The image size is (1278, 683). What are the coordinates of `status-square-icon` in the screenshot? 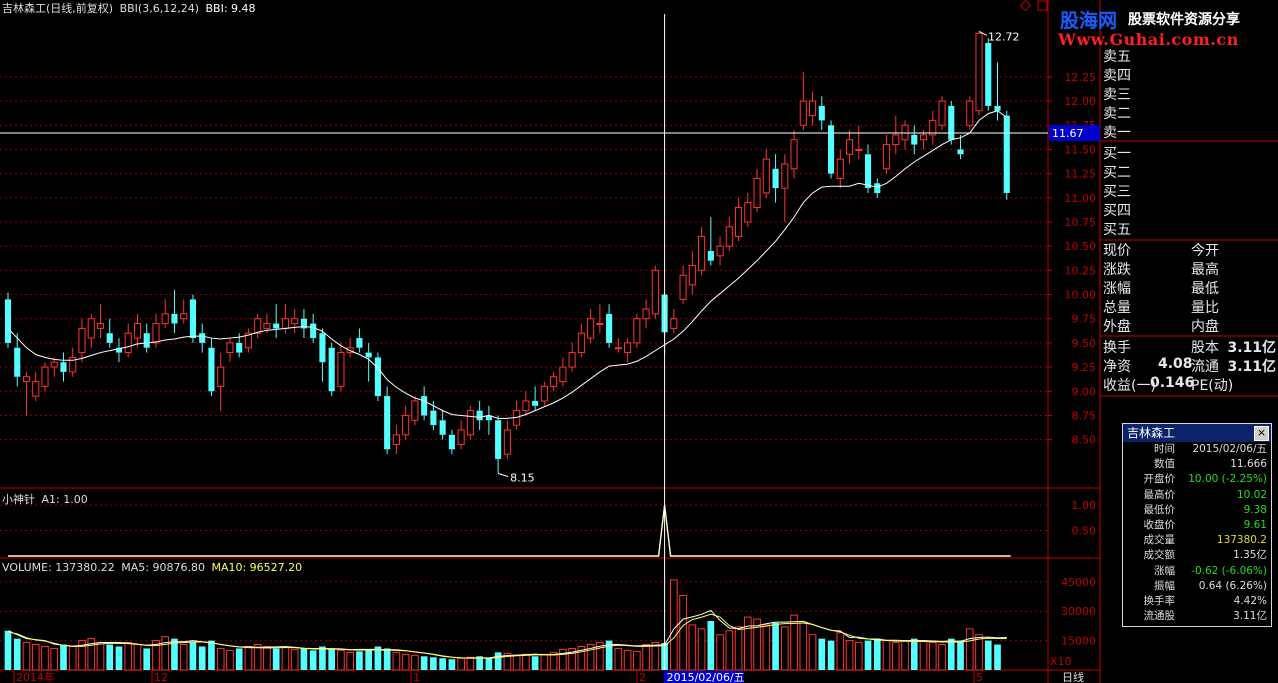 It's located at (1042, 5).